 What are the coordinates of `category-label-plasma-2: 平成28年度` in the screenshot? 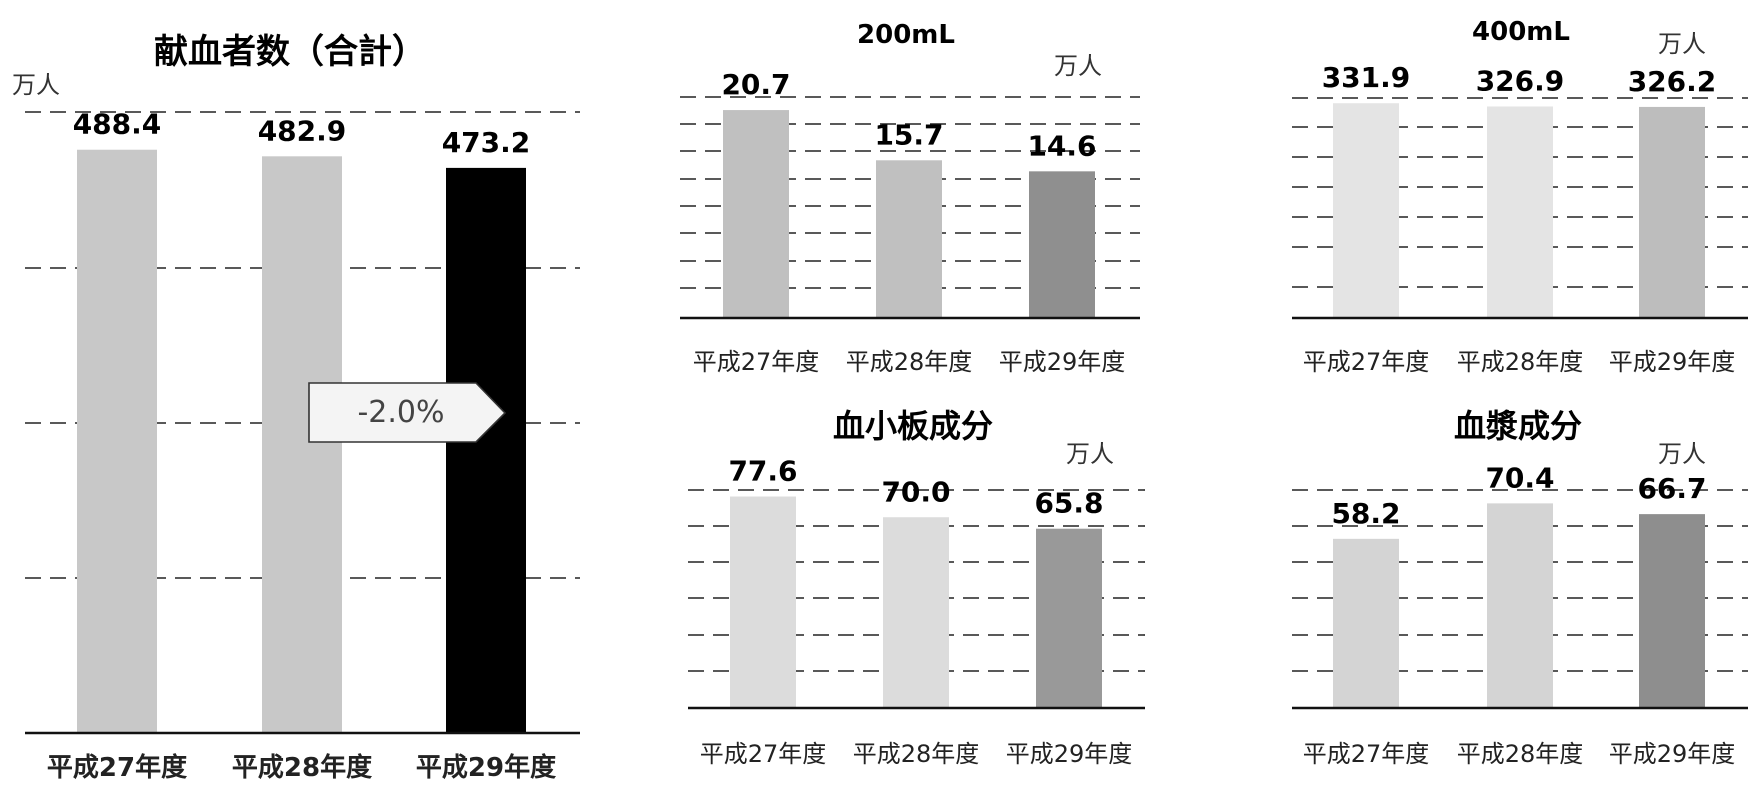 It's located at (1520, 754).